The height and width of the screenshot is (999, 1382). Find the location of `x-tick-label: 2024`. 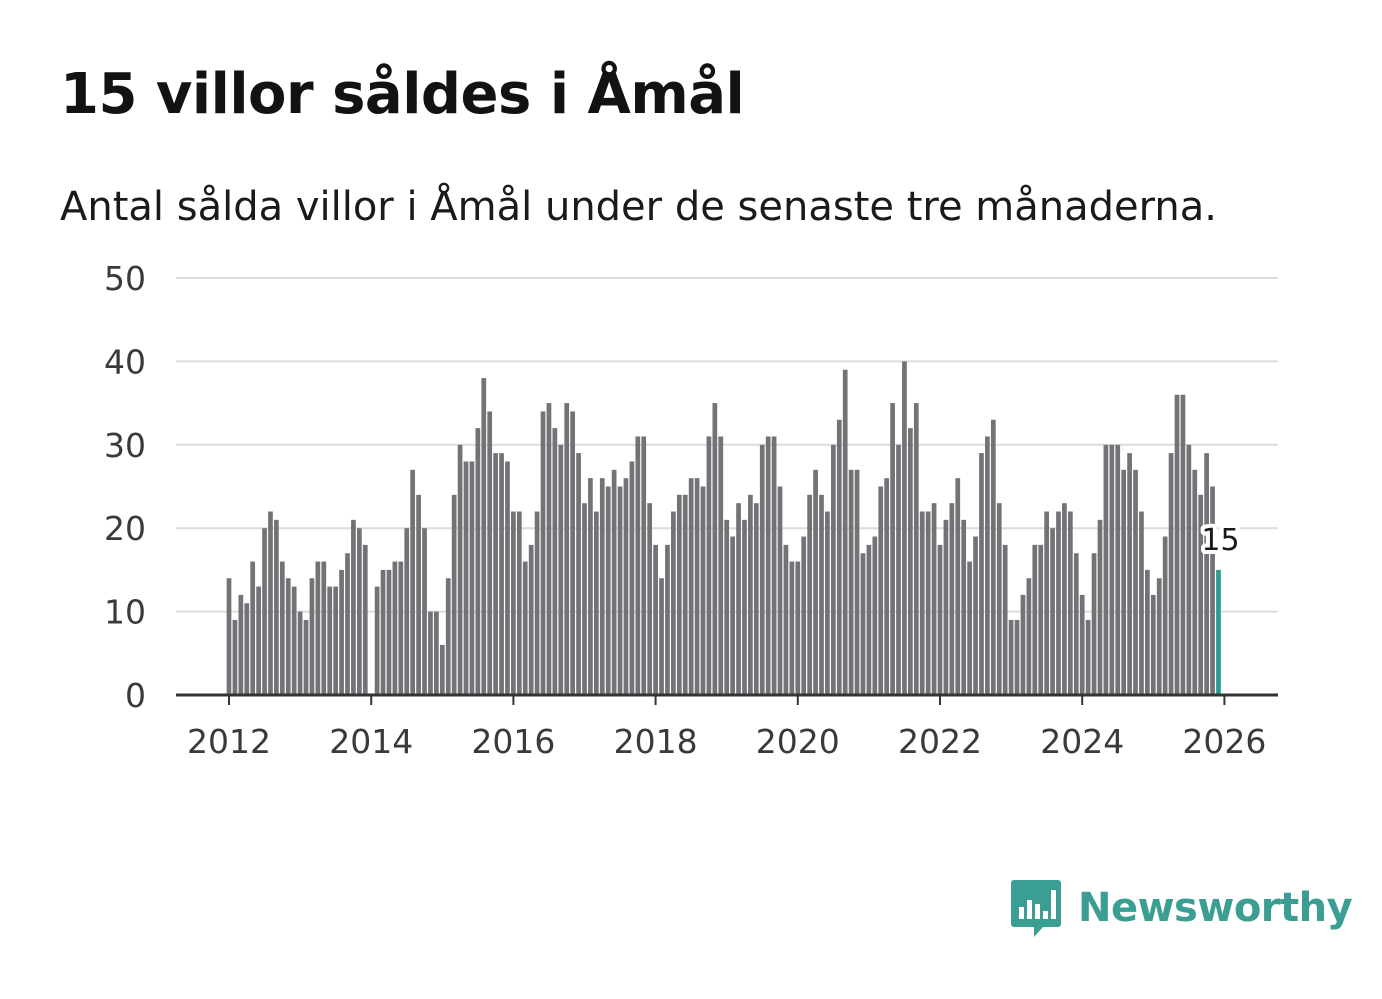

x-tick-label: 2024 is located at coordinates (1082, 741).